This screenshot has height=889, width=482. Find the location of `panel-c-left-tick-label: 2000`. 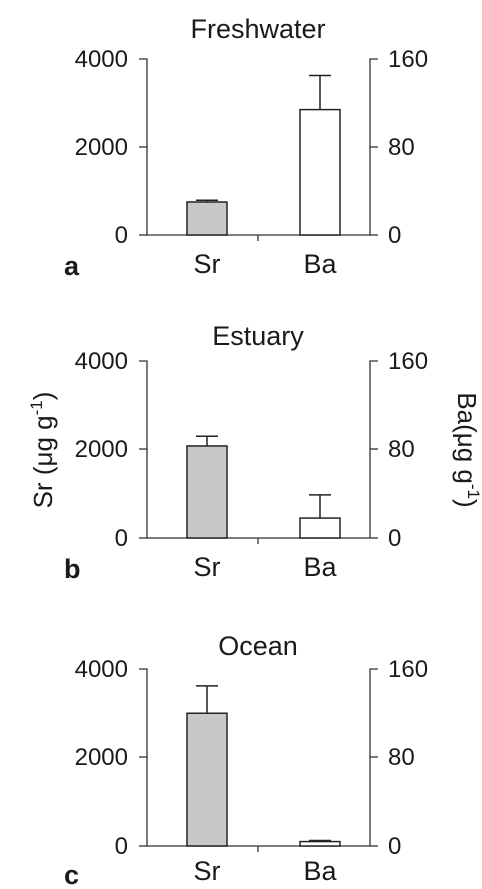

panel-c-left-tick-label: 2000 is located at coordinates (101, 757).